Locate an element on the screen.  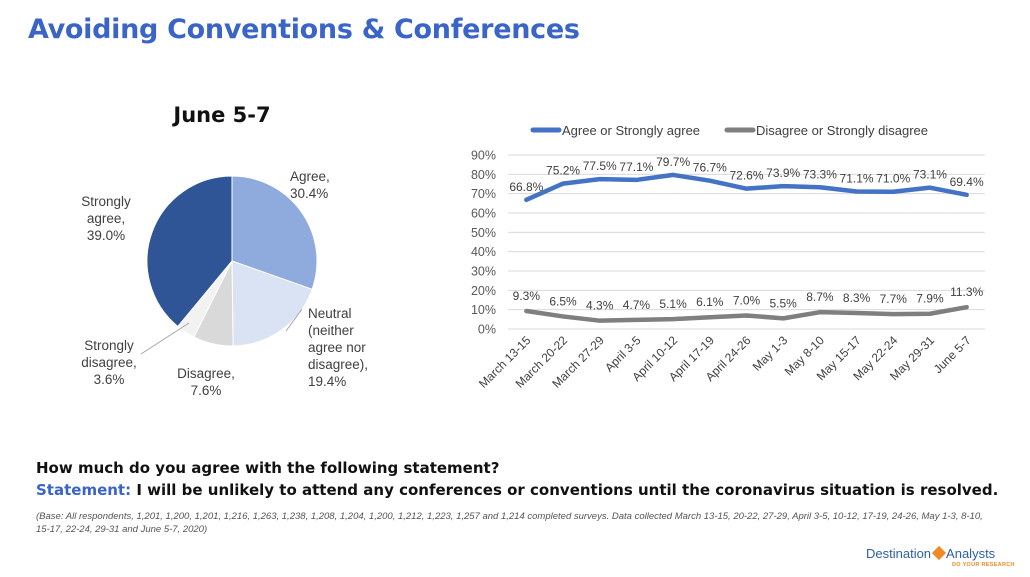
logo-tagline: DO YOUR RESEARCH is located at coordinates (983, 565).